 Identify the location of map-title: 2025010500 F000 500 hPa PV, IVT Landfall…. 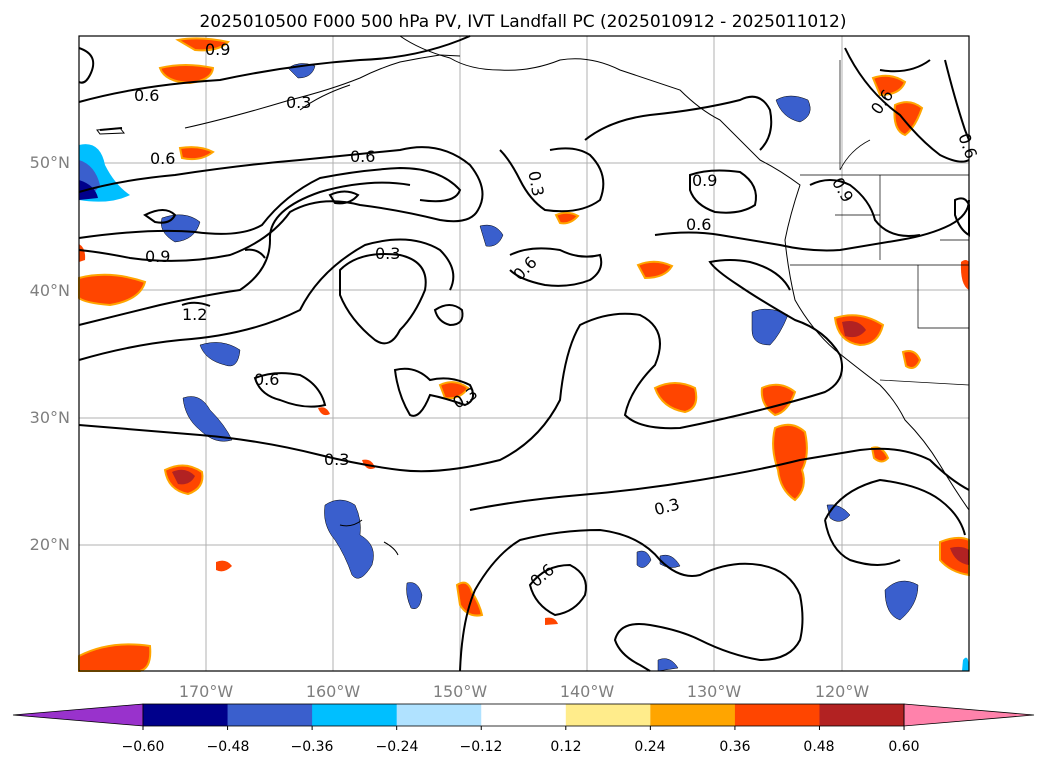
(522, 22).